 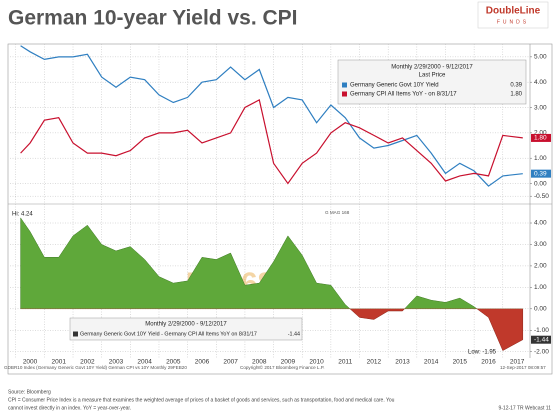 What do you see at coordinates (460, 362) in the screenshot?
I see `x-tick-label: 2015` at bounding box center [460, 362].